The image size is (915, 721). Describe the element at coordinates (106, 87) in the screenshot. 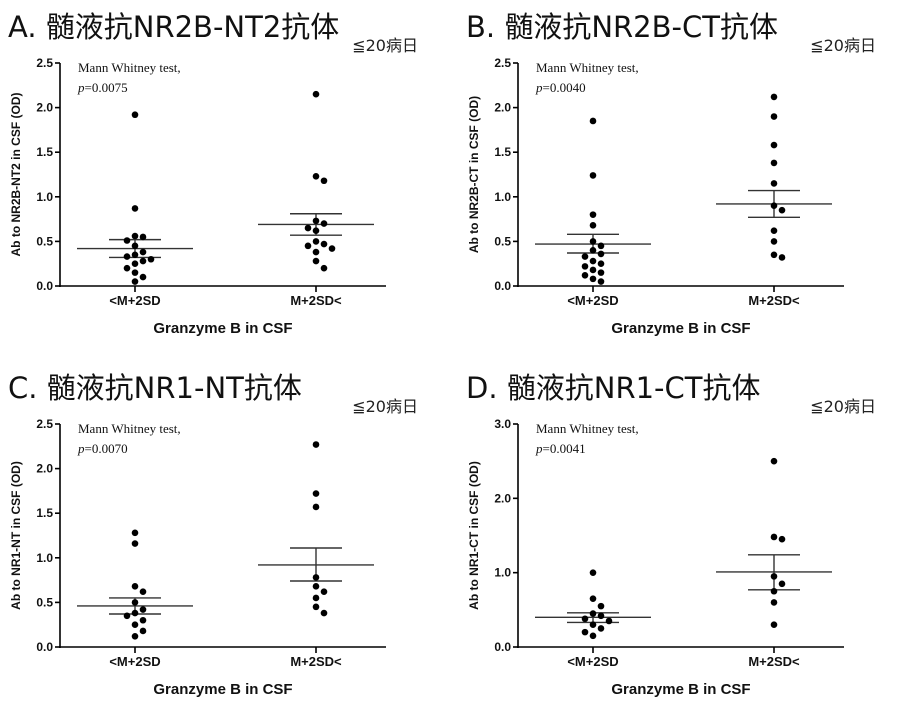

I see `p-value: =0.0075` at that location.